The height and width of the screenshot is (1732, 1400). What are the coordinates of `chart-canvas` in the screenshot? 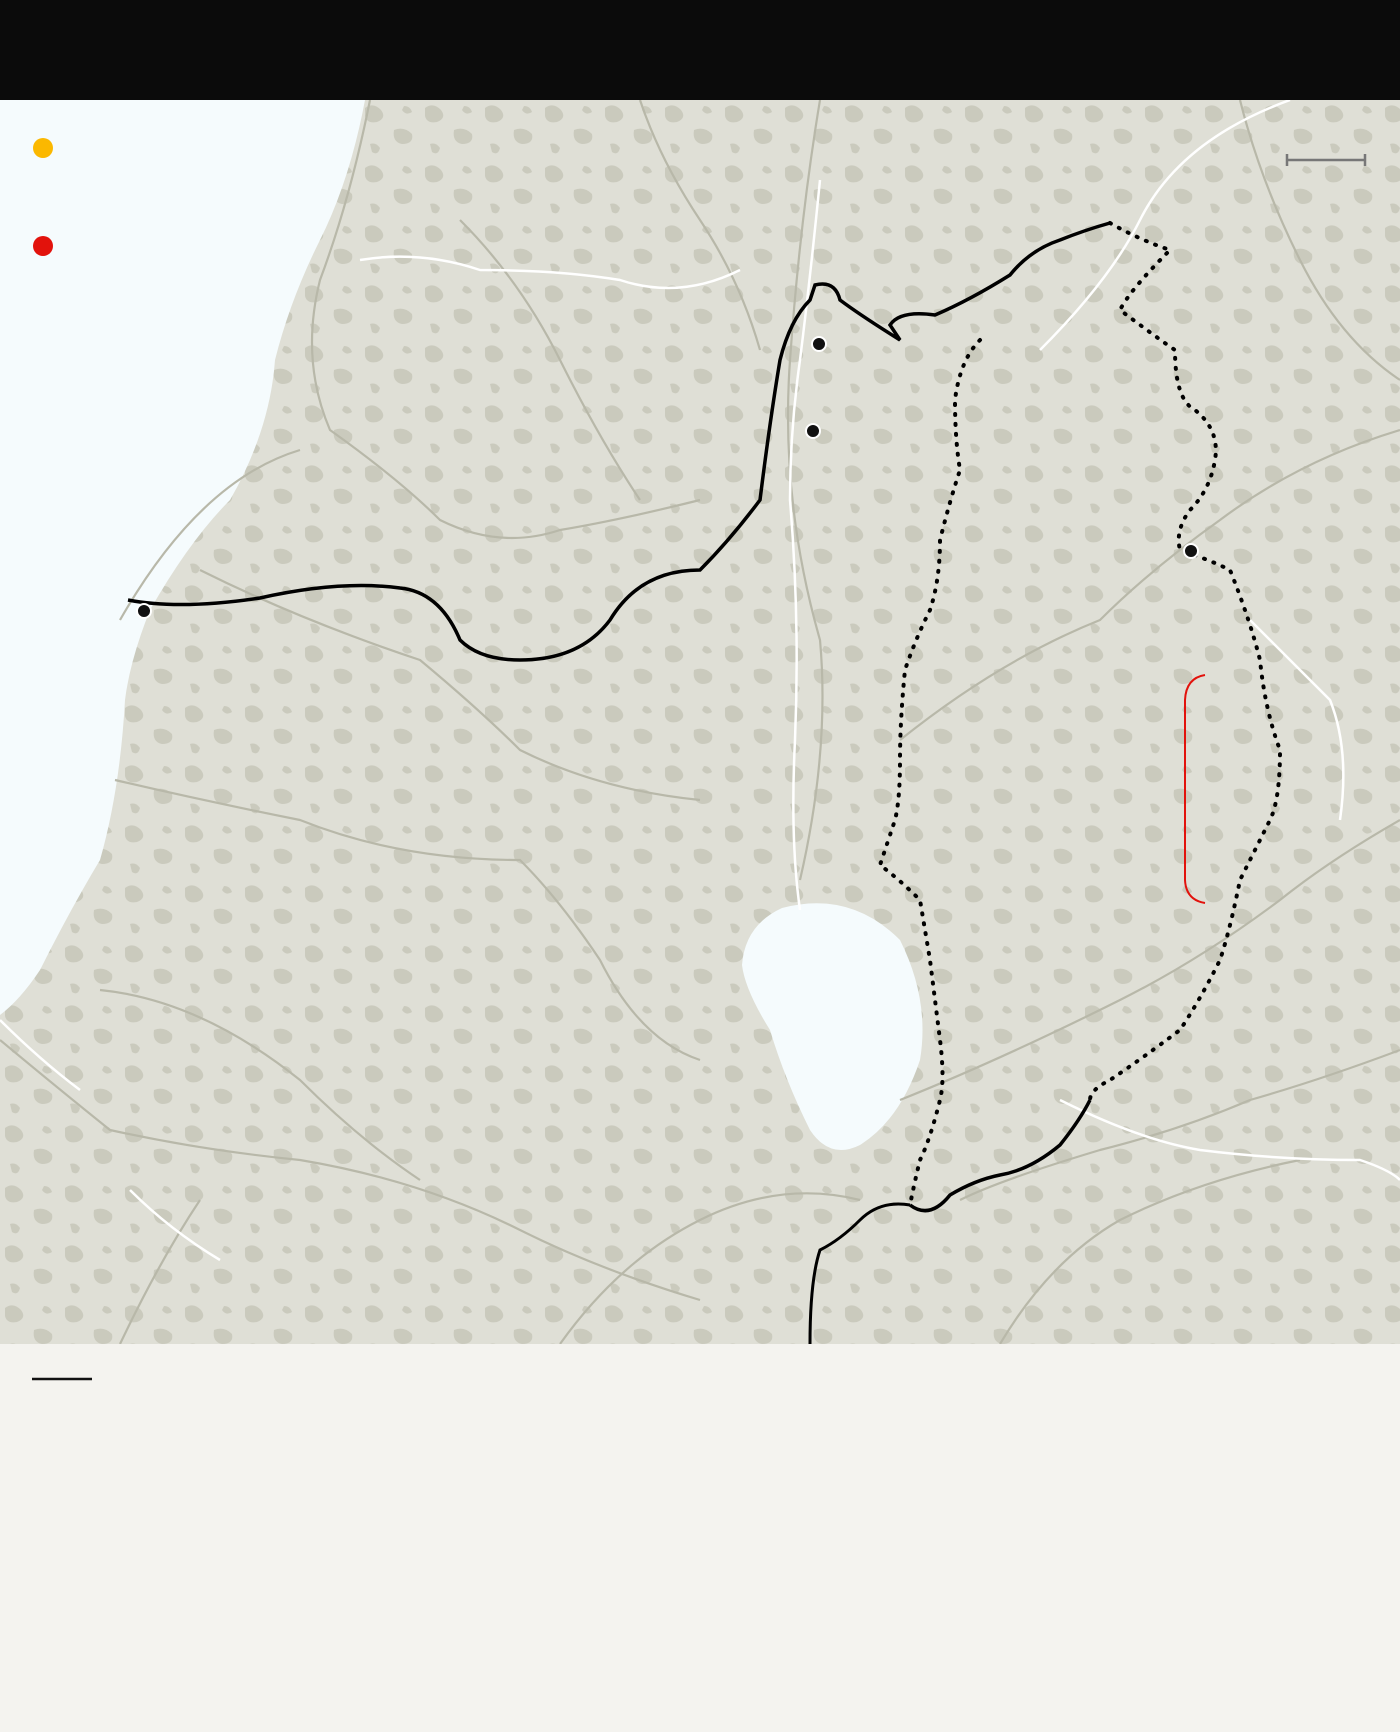 It's located at (62, 1379).